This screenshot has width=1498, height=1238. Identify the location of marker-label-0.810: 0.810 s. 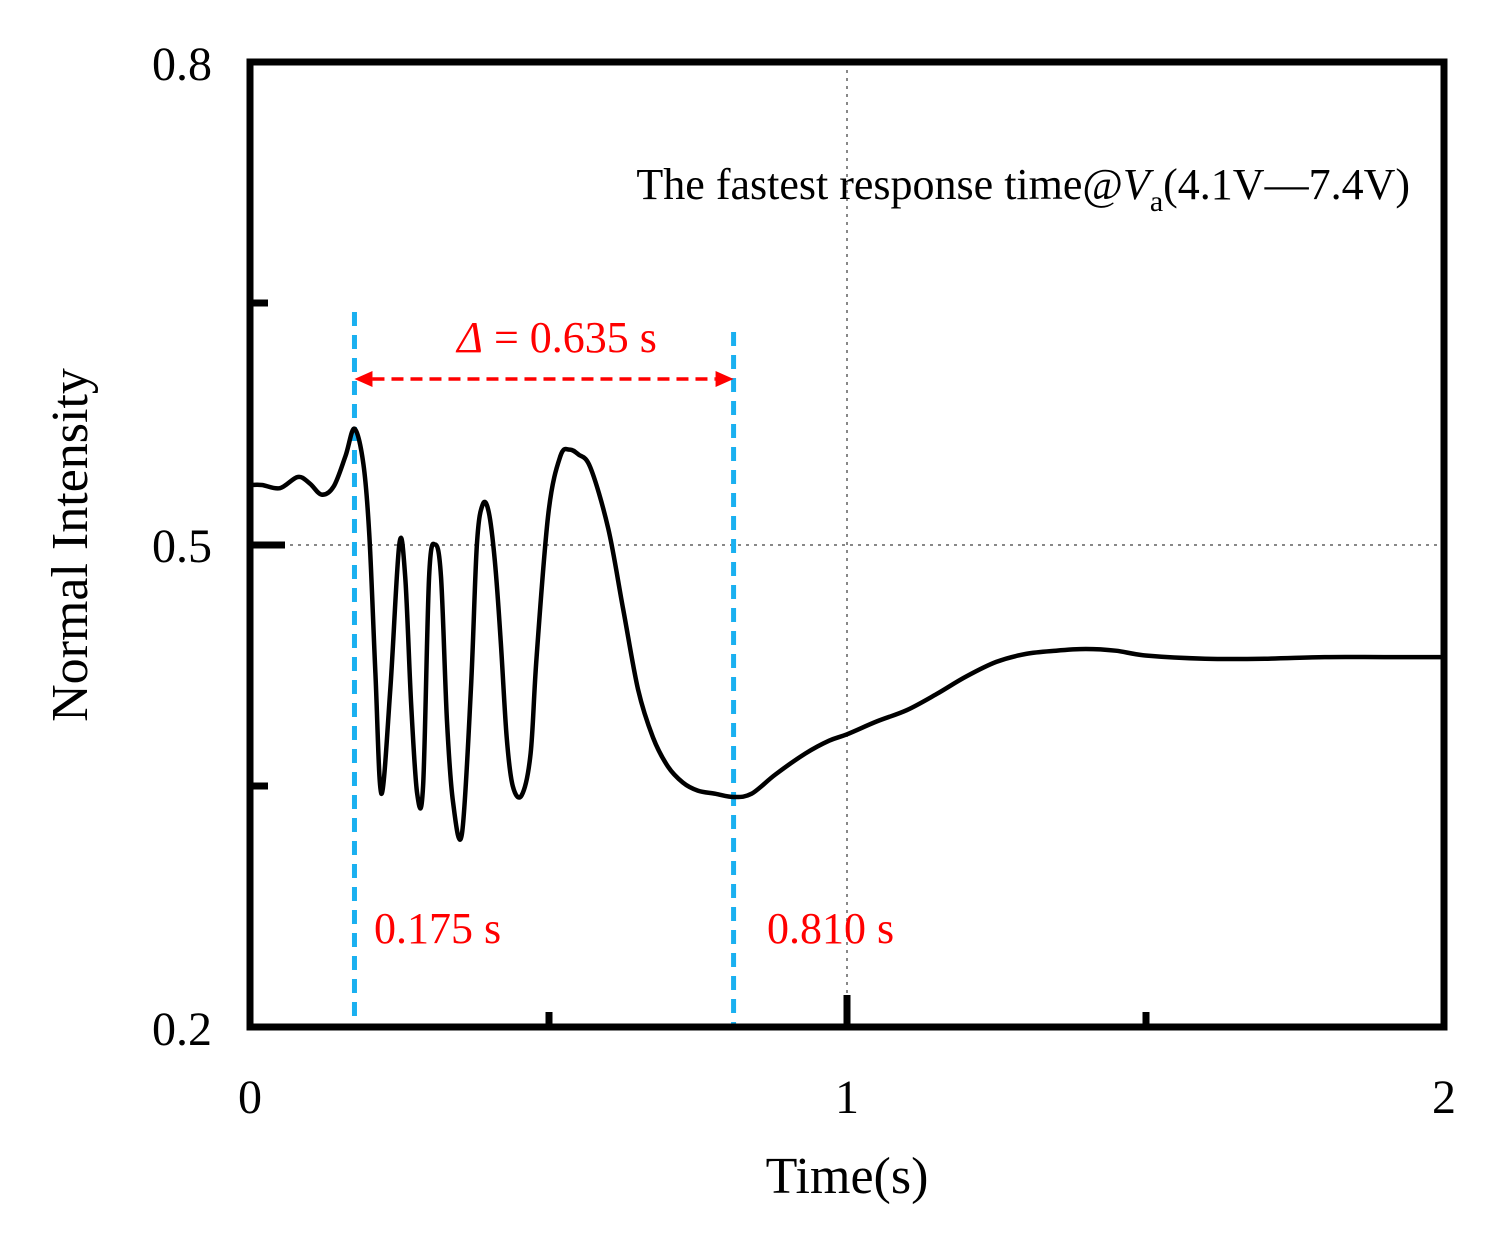
(830, 928).